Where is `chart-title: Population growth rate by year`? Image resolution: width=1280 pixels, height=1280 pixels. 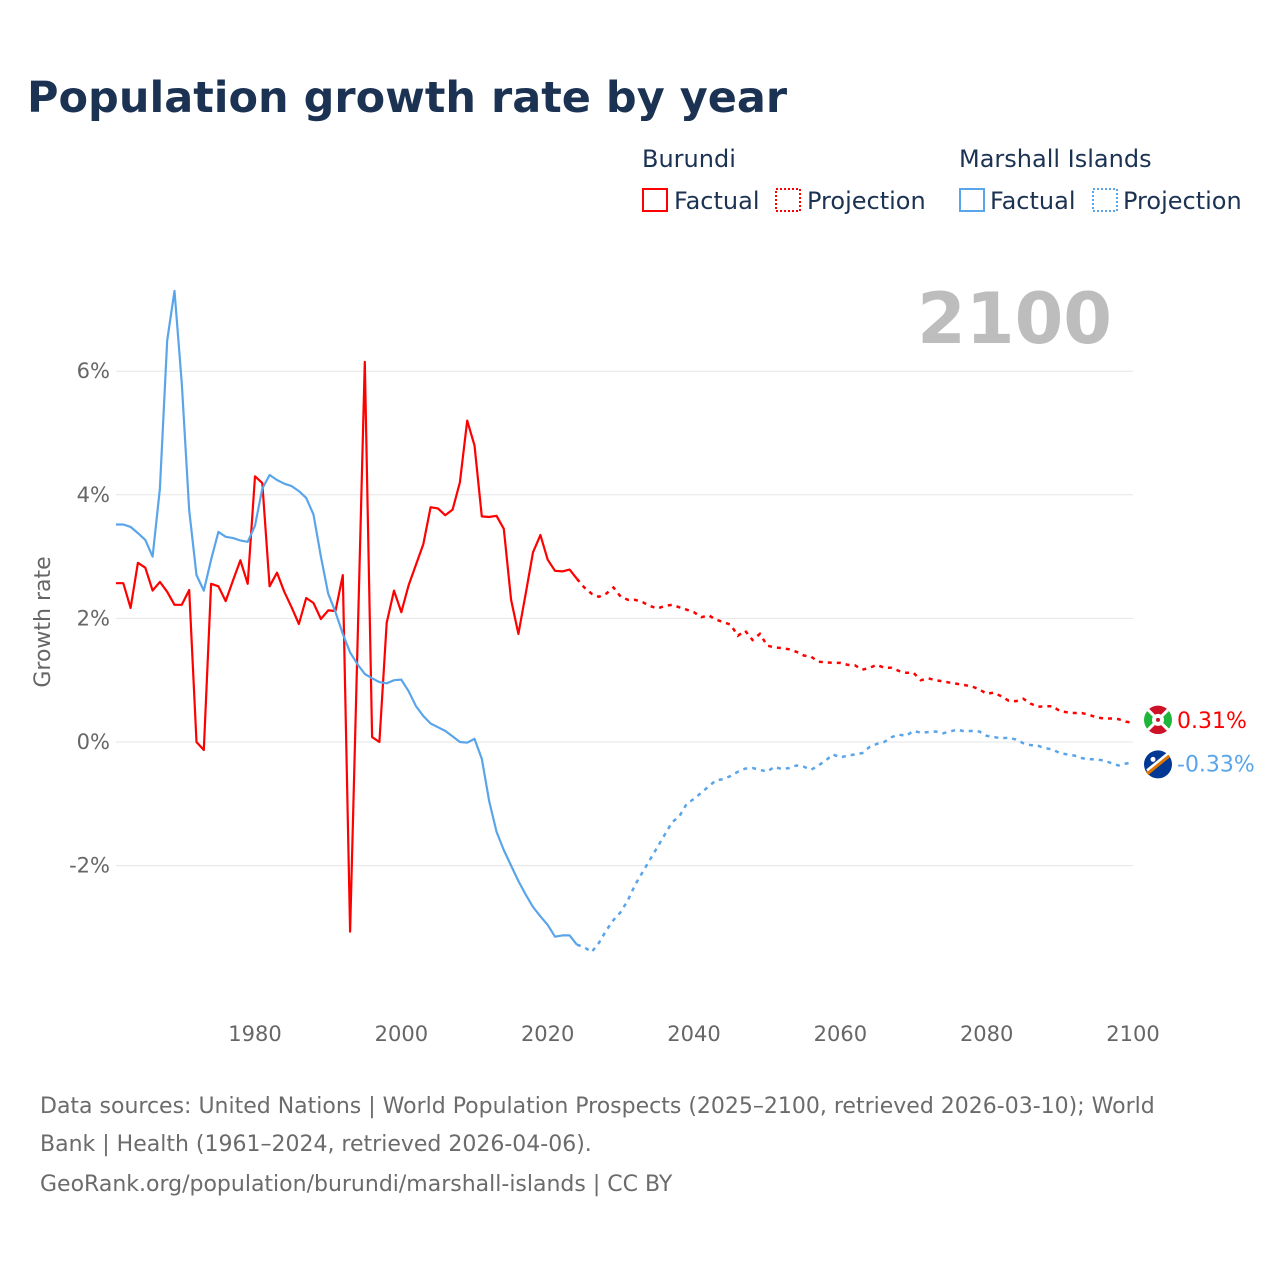 chart-title: Population growth rate by year is located at coordinates (407, 98).